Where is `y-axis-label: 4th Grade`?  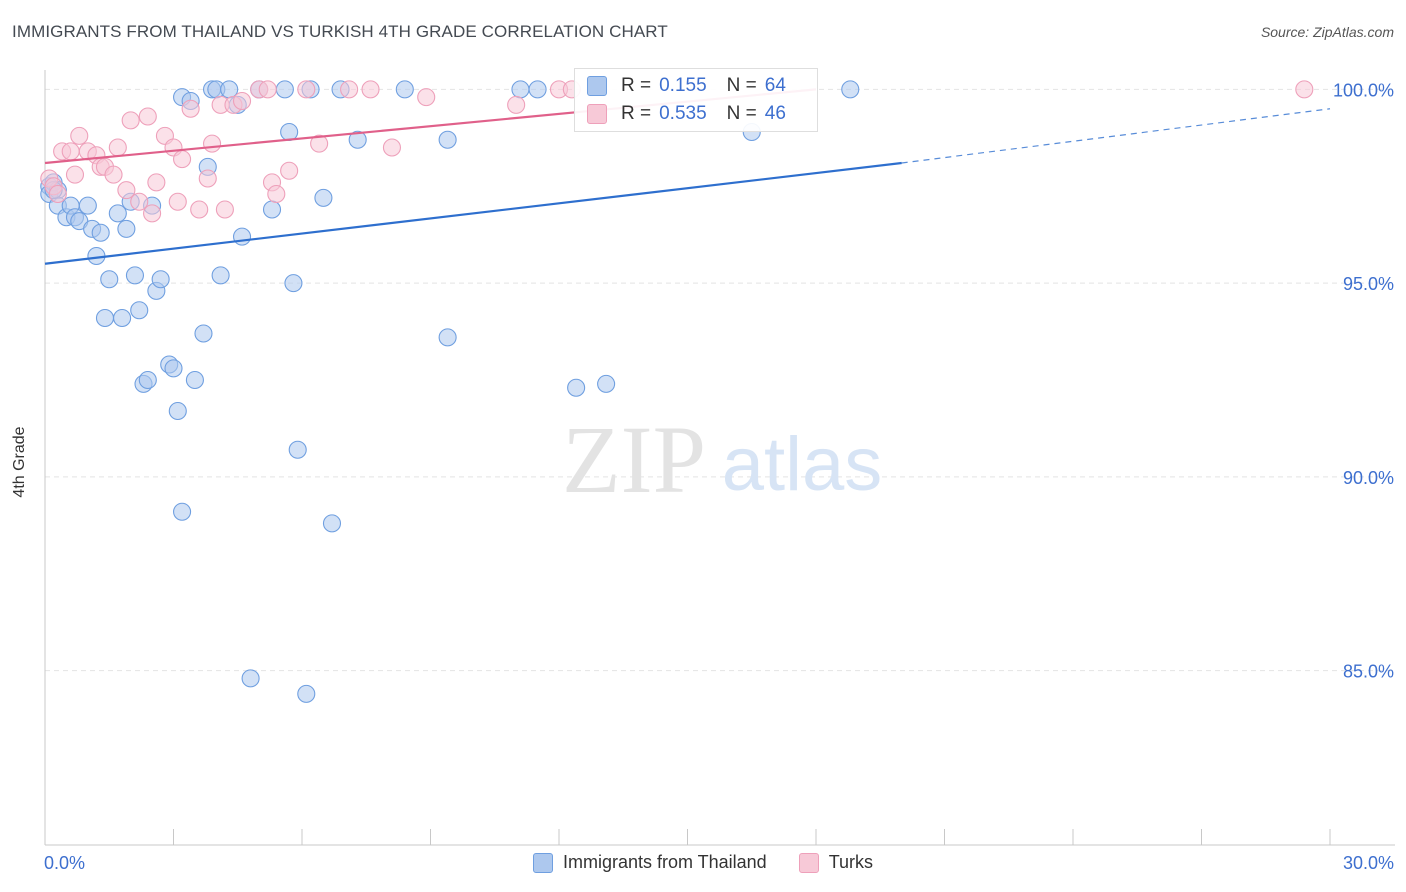 y-axis-label: 4th Grade is located at coordinates (19, 462).